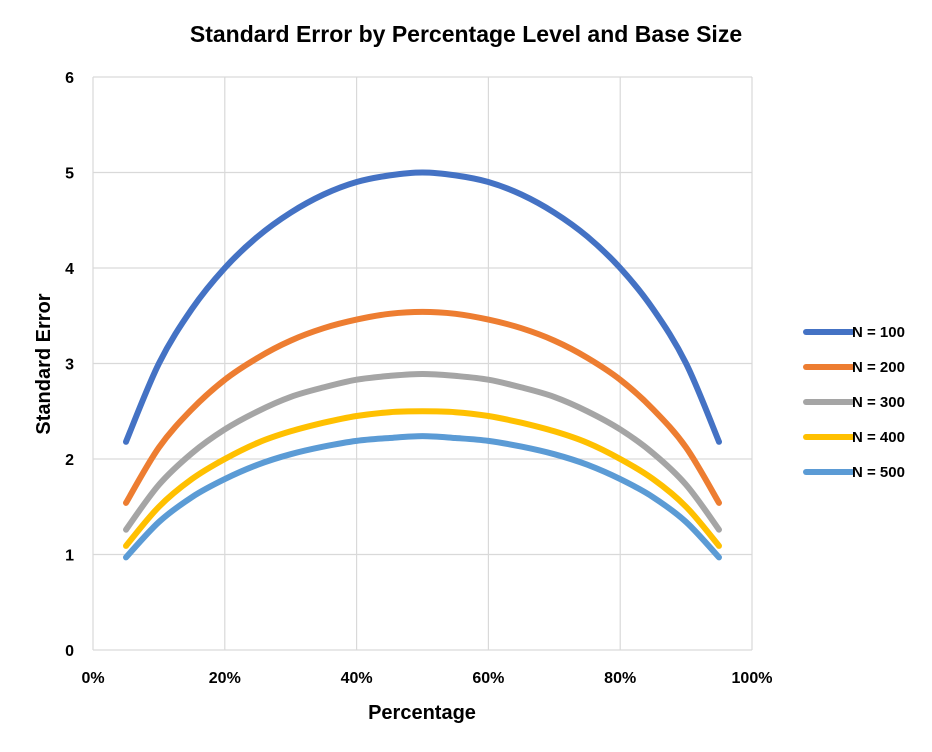 This screenshot has height=752, width=932. I want to click on x-tick-label: 100%, so click(752, 678).